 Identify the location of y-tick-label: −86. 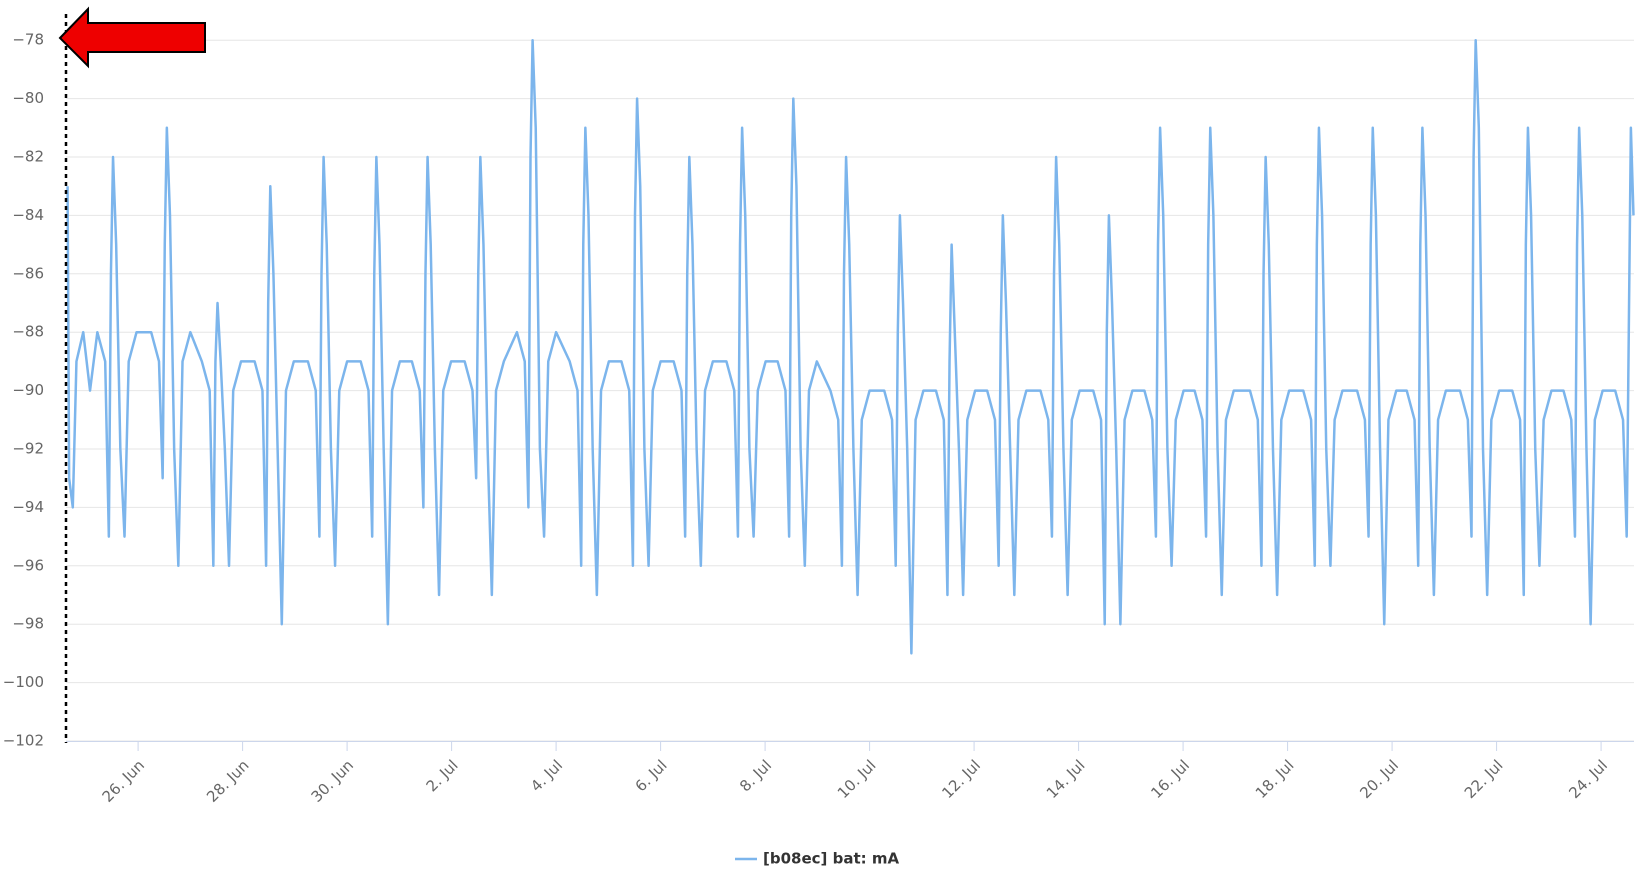
(28, 273).